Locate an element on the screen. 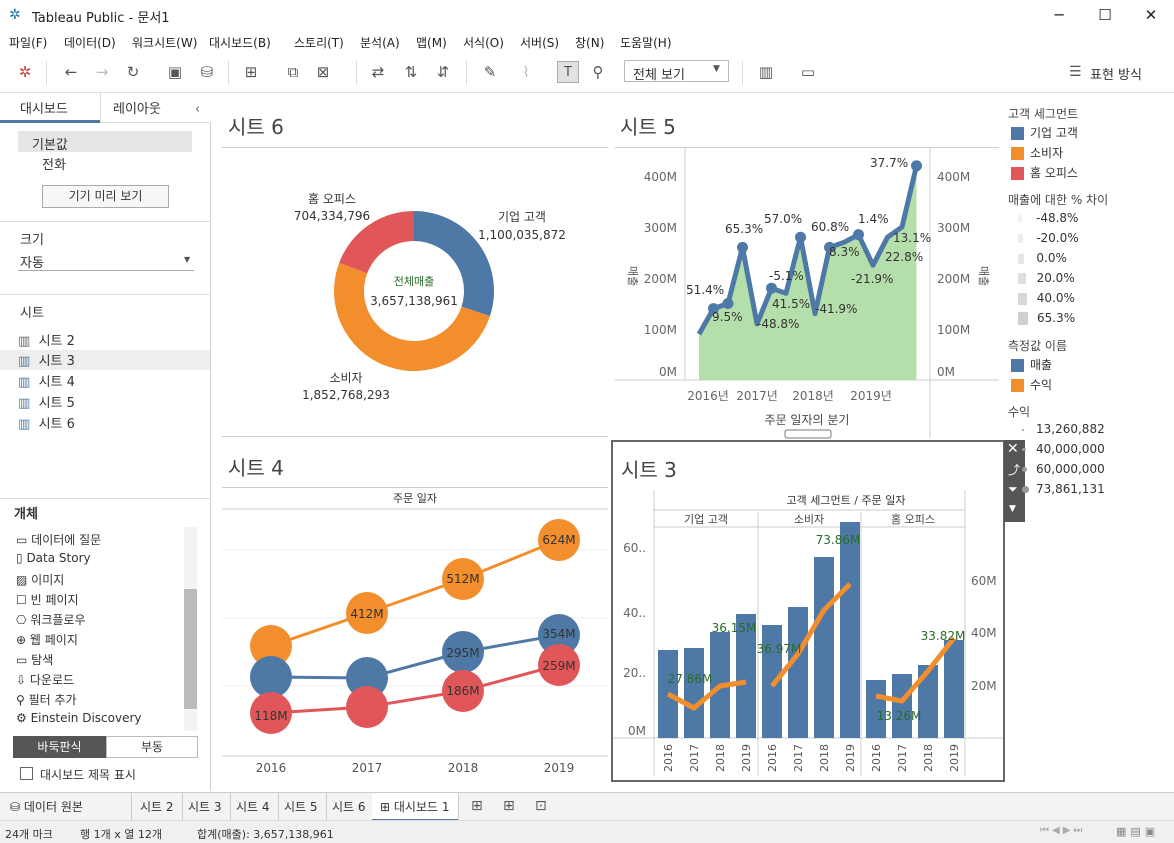  object-navigation: ▭ 탐색 is located at coordinates (34, 659).